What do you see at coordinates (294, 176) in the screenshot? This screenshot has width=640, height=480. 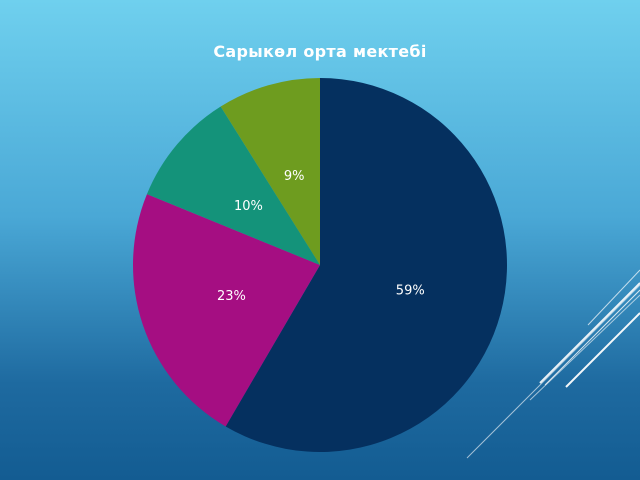 I see `slice-label: 9%` at bounding box center [294, 176].